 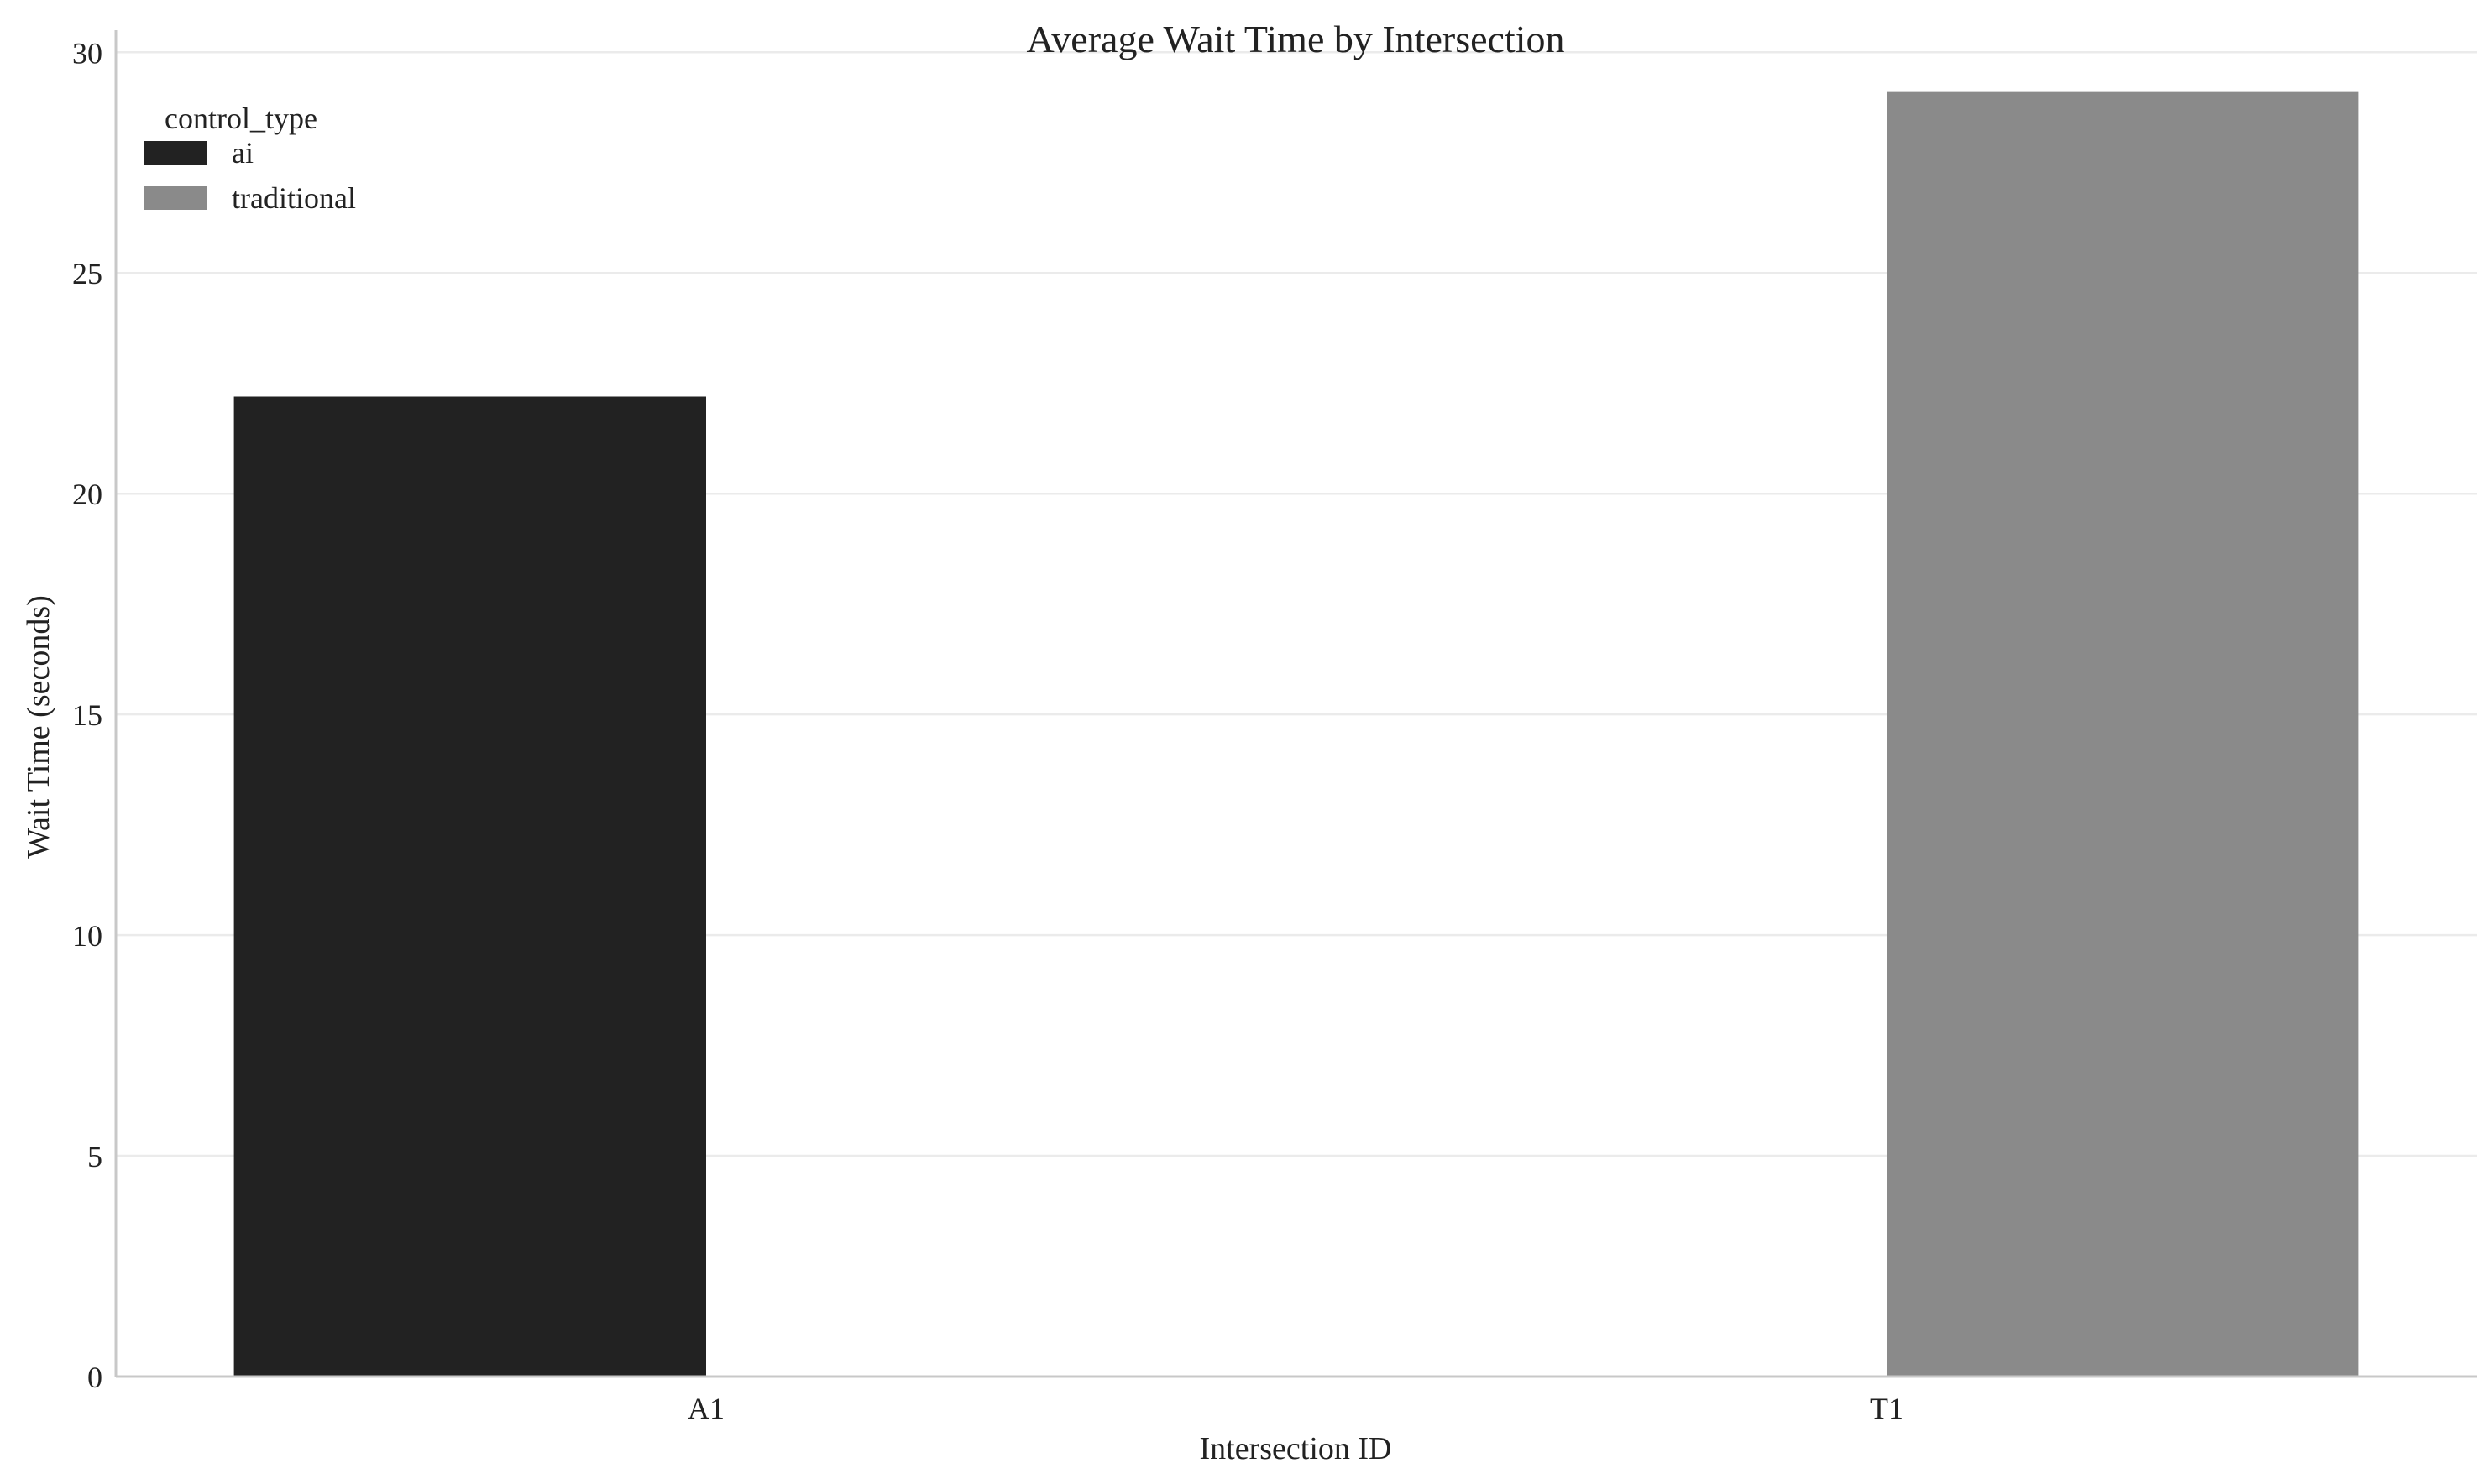 I want to click on x-axis-label: Intersection ID, so click(x=1296, y=1448).